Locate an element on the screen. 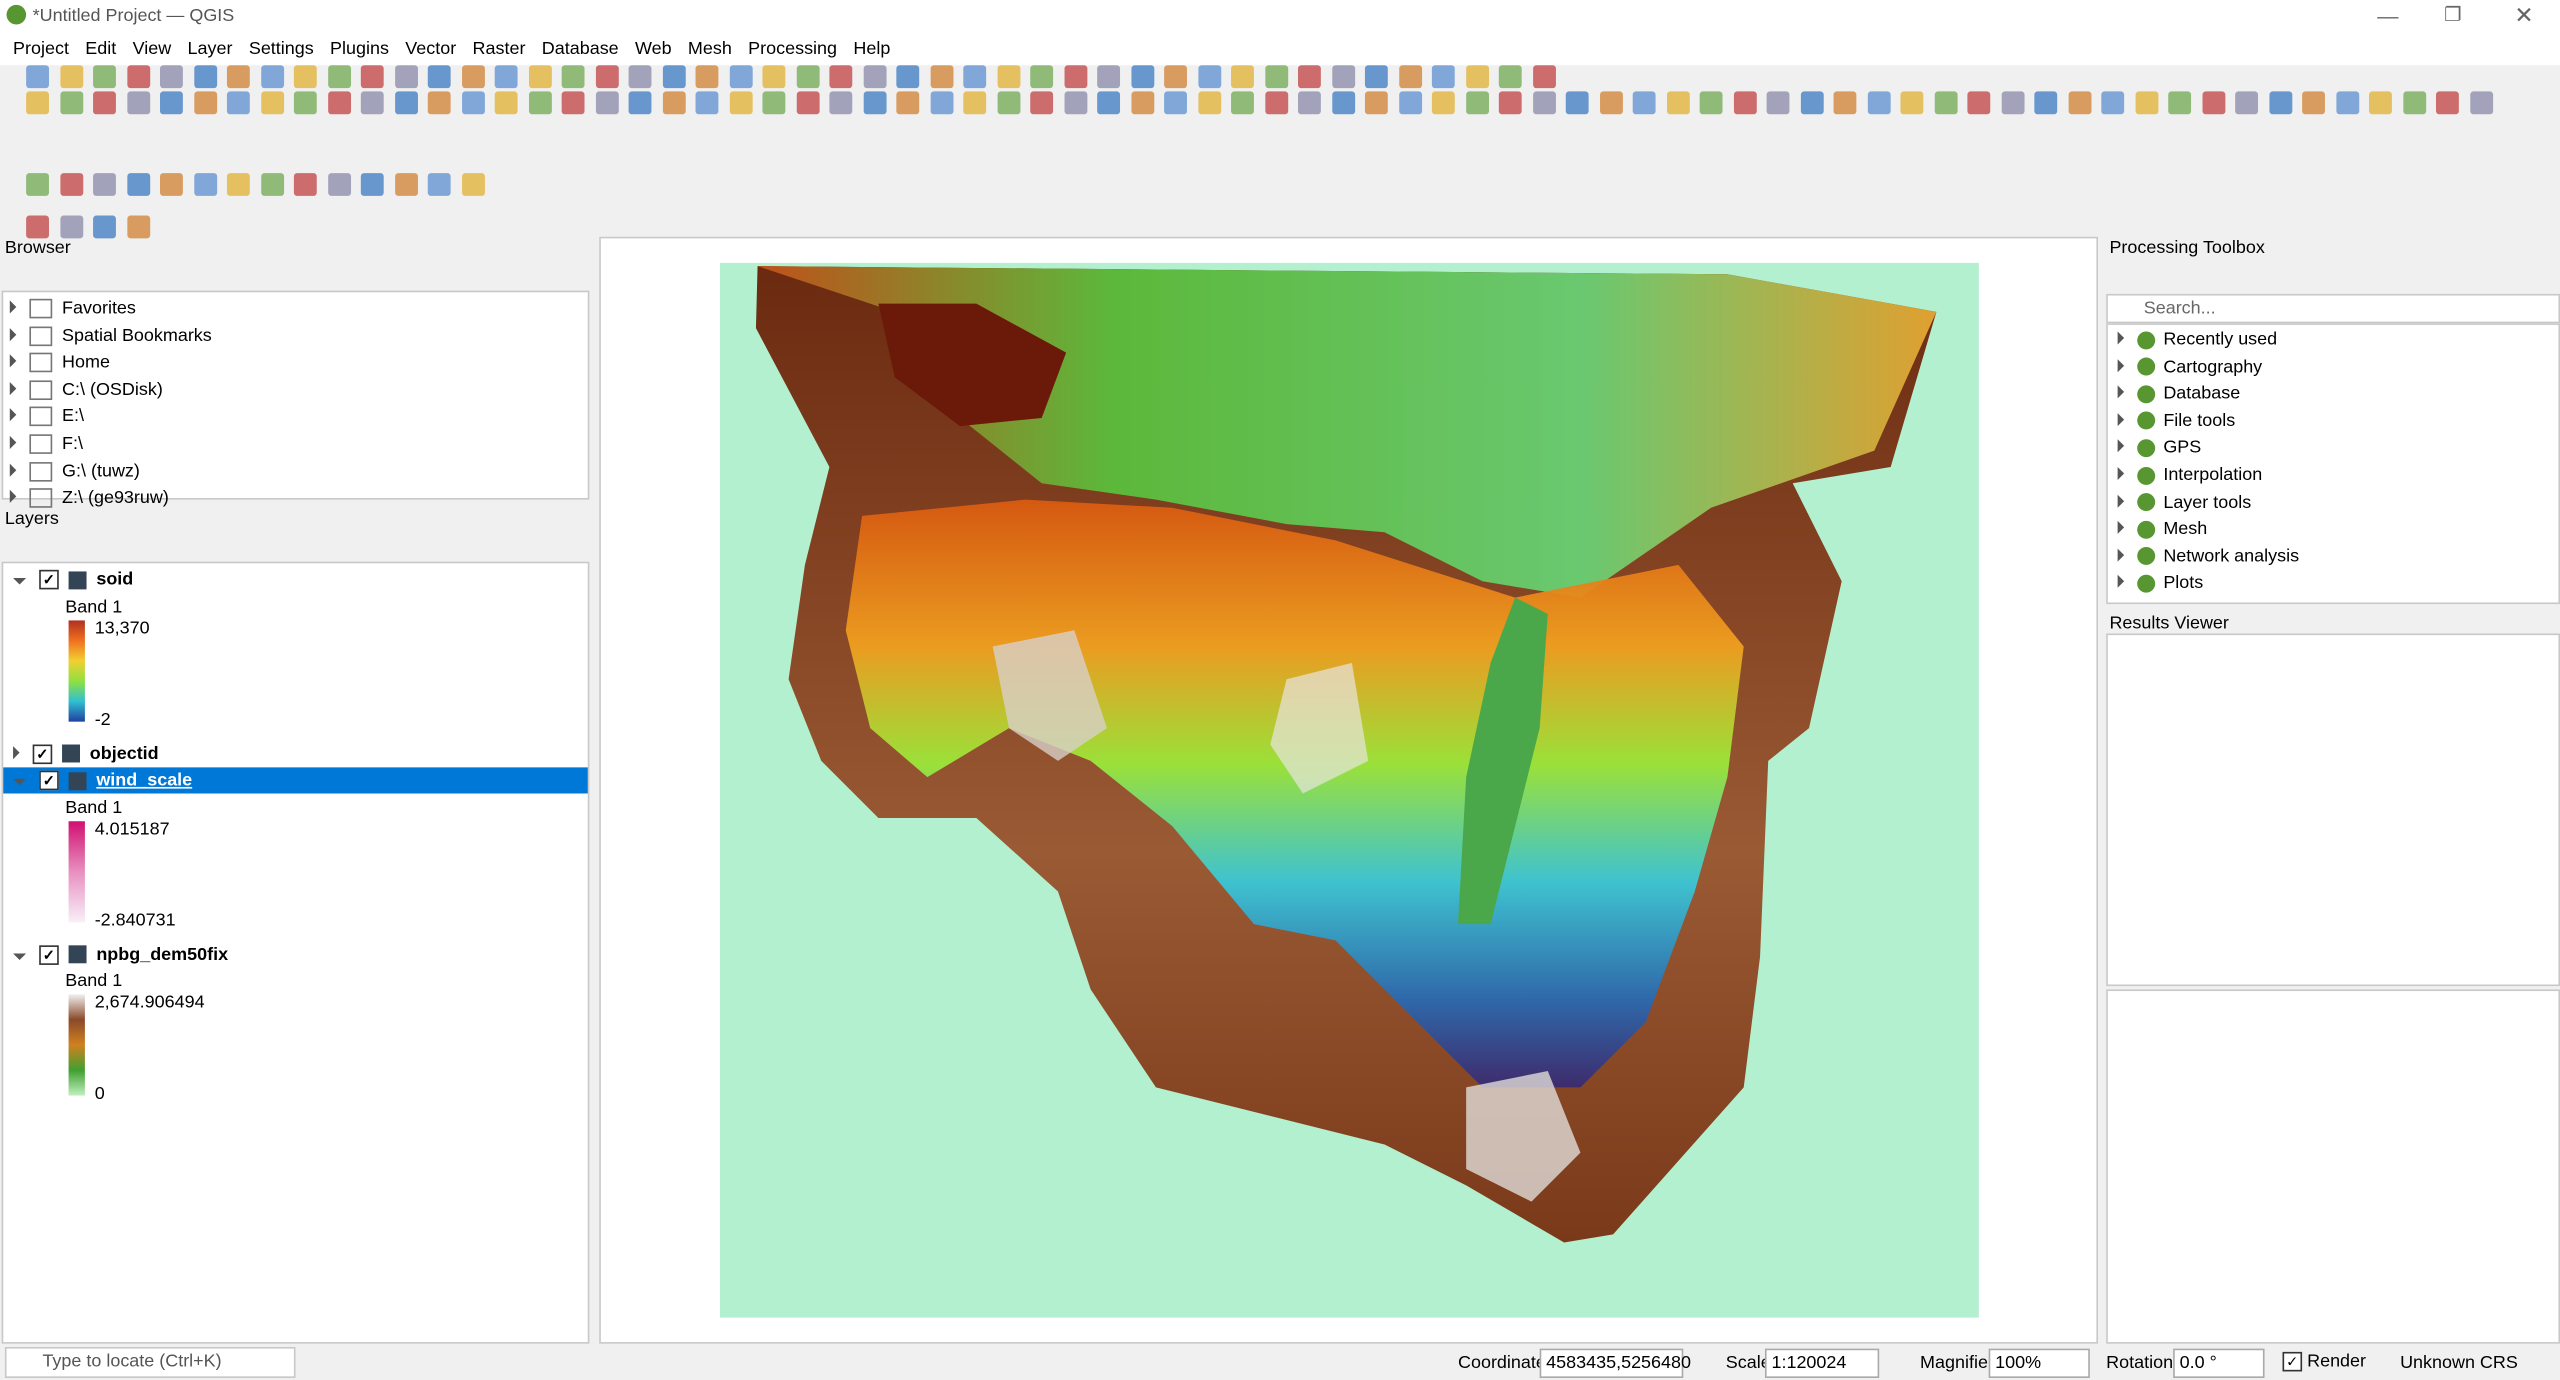 The height and width of the screenshot is (1380, 2560). browser-item: C:\ (OSDisk) is located at coordinates (86, 390).